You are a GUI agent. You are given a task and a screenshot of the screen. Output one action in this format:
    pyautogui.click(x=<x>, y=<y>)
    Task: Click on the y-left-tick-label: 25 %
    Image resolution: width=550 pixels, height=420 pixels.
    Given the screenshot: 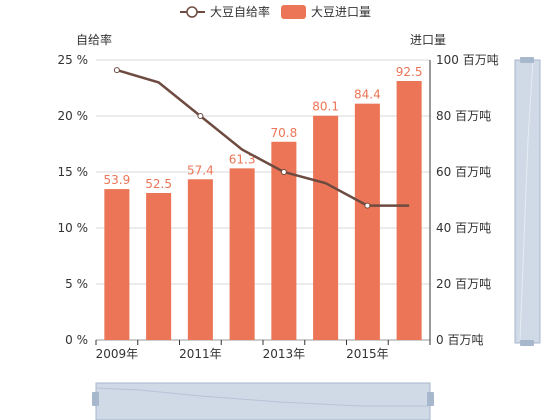 What is the action you would take?
    pyautogui.click(x=73, y=60)
    